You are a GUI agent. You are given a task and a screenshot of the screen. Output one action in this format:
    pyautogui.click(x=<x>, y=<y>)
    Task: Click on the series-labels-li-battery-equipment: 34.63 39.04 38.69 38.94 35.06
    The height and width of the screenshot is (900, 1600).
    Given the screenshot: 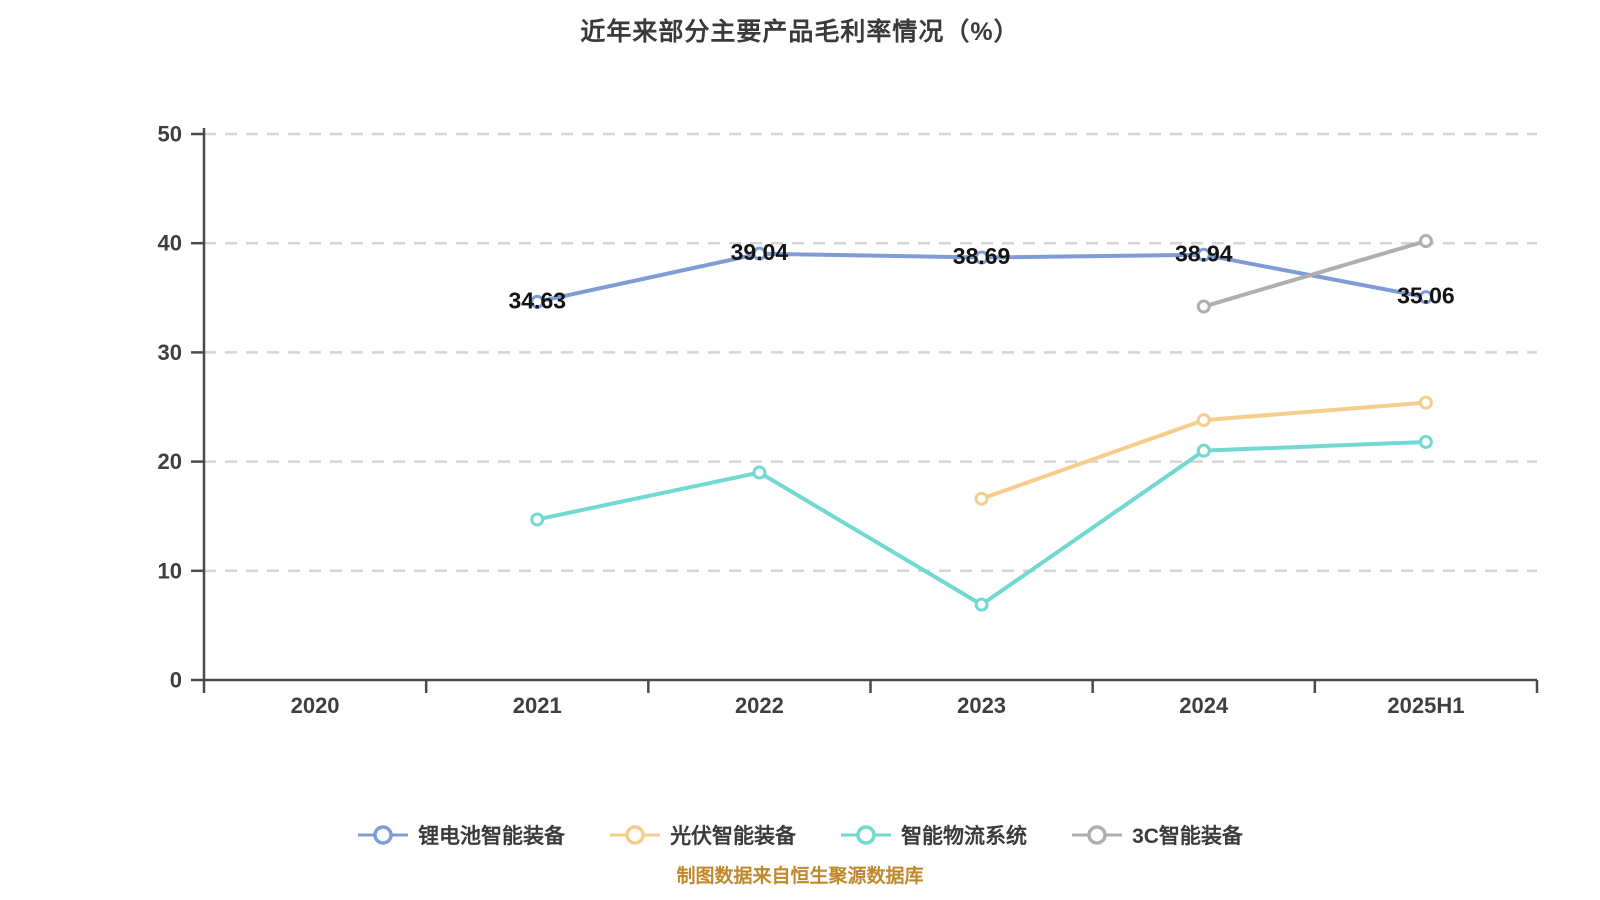 What is the action you would take?
    pyautogui.click(x=981, y=276)
    